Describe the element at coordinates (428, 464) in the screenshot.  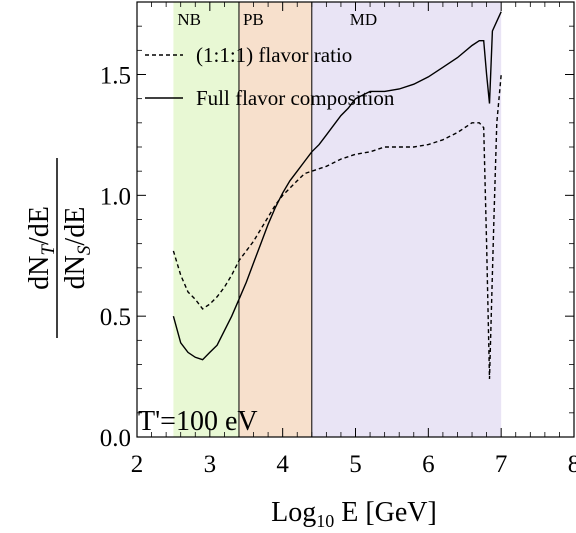
I see `x-tick-label: 6` at that location.